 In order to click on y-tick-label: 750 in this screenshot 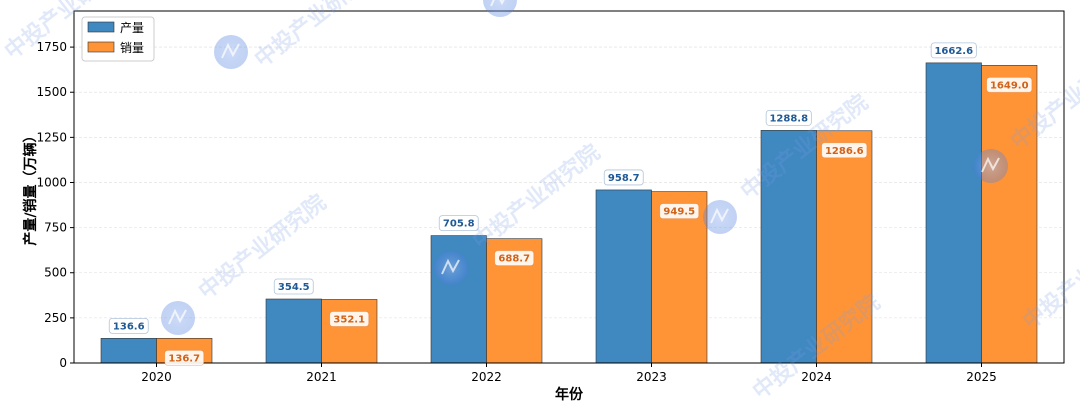, I will do `click(55, 228)`.